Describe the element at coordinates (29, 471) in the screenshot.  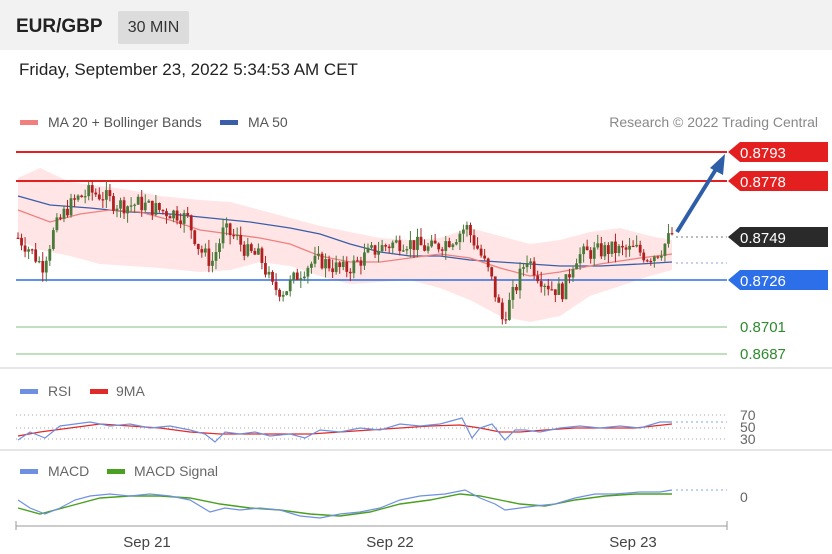
I see `legend-swatch-macd` at that location.